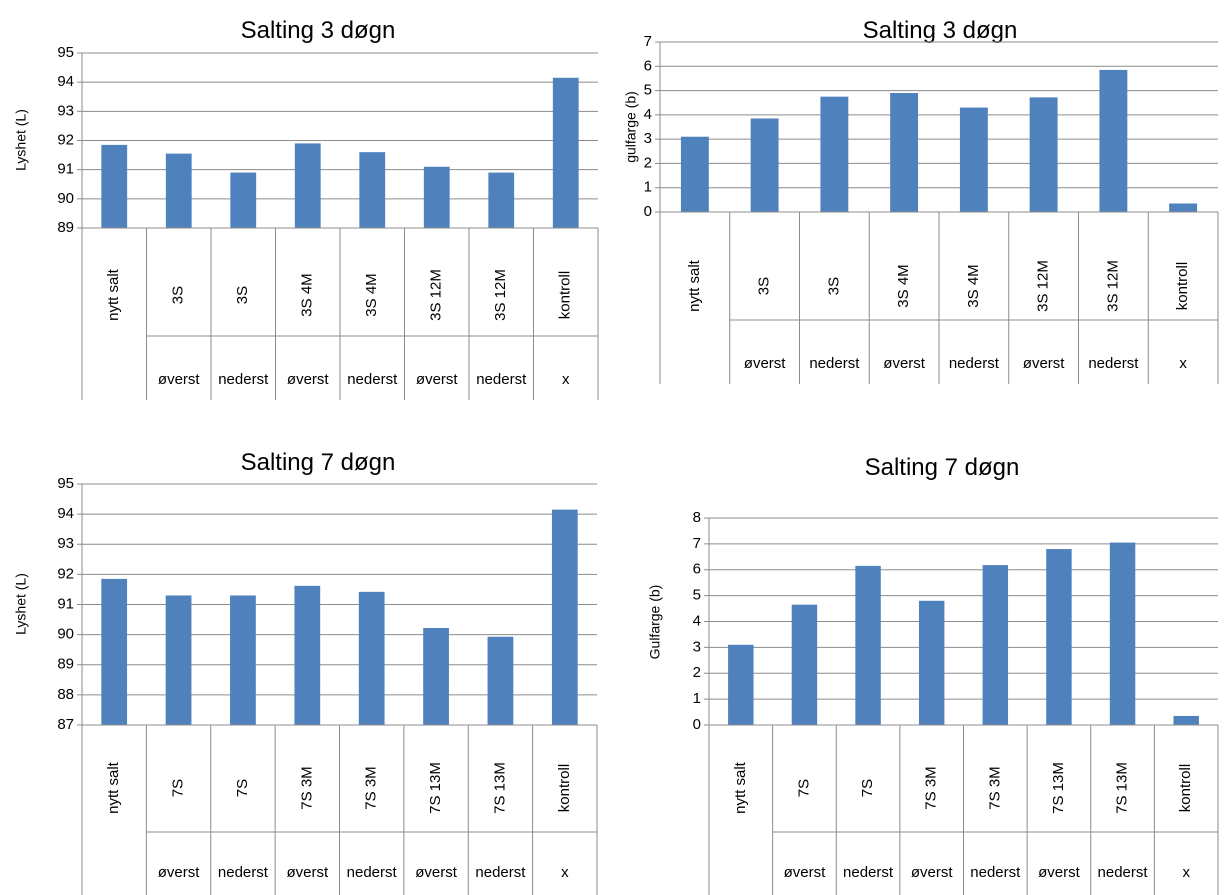  What do you see at coordinates (648, 90) in the screenshot?
I see `y-tick-label: 5` at bounding box center [648, 90].